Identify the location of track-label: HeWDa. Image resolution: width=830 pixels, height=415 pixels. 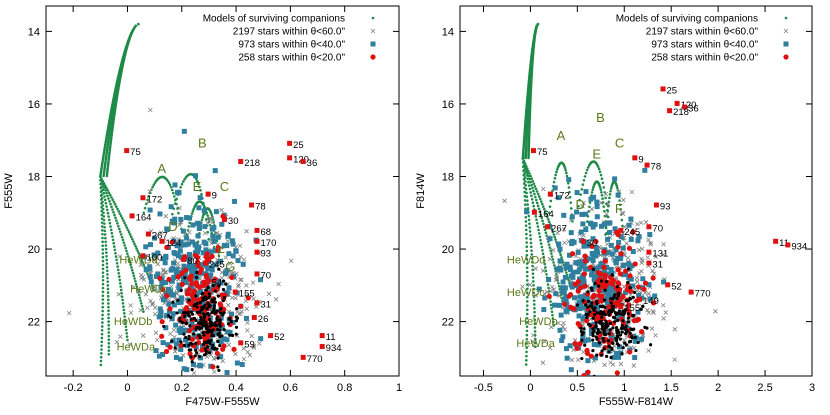
(136, 348).